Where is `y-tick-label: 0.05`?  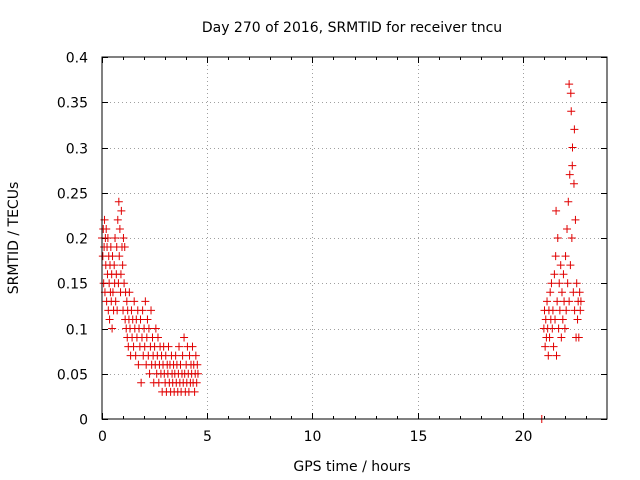 y-tick-label: 0.05 is located at coordinates (72, 376).